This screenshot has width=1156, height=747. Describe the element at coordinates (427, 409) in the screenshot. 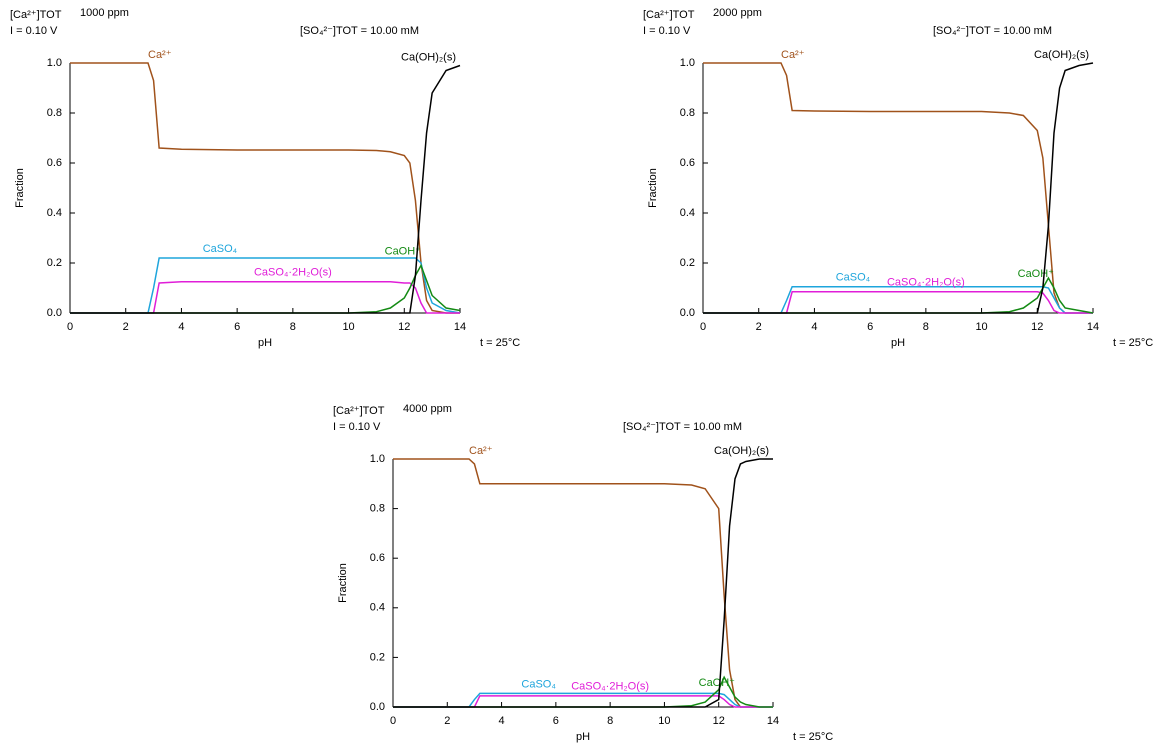

I see `chart-title: 4000 ppm` at that location.